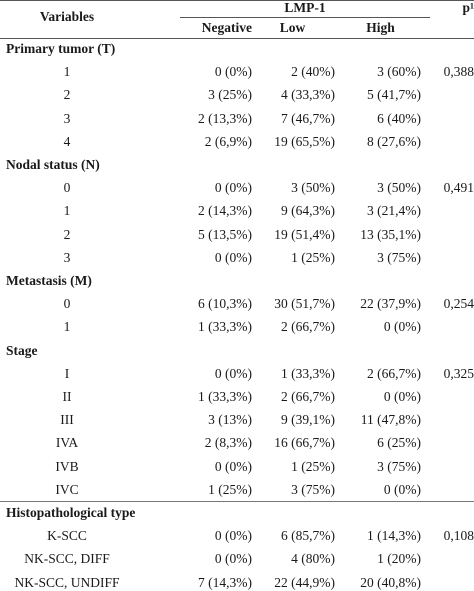 The height and width of the screenshot is (591, 474). Describe the element at coordinates (225, 304) in the screenshot. I see `cell-negative: 6 (10,3%)` at that location.